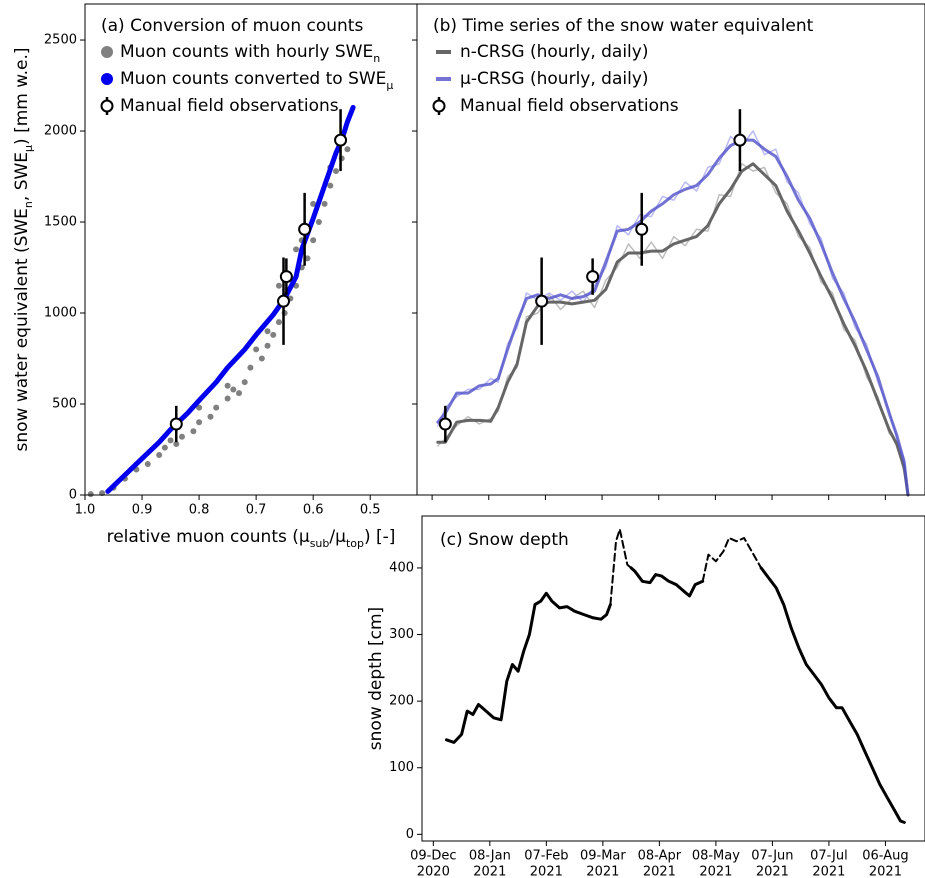 The height and width of the screenshot is (878, 925). What do you see at coordinates (208, 537) in the screenshot?
I see `label-part: relative muon counts (μ` at bounding box center [208, 537].